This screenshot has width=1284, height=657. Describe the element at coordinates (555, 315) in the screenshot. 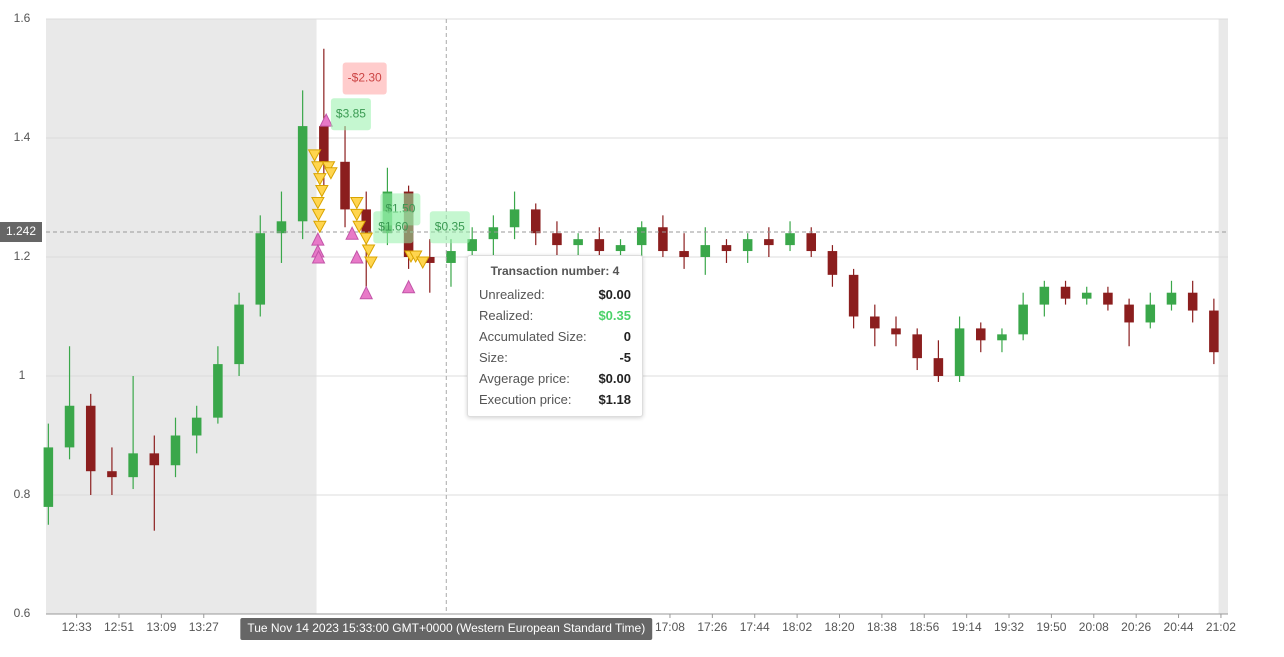

I see `tooltip-row: Realized: $0.35` at that location.